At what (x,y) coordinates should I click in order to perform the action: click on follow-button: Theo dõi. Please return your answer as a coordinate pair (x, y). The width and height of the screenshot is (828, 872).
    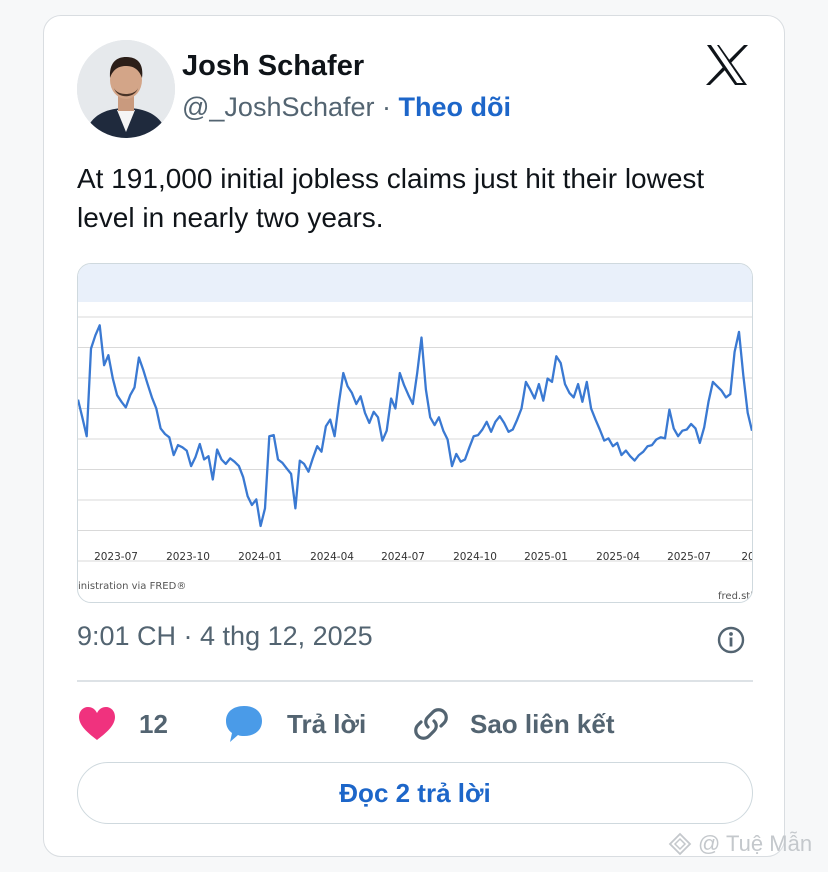
    Looking at the image, I should click on (455, 107).